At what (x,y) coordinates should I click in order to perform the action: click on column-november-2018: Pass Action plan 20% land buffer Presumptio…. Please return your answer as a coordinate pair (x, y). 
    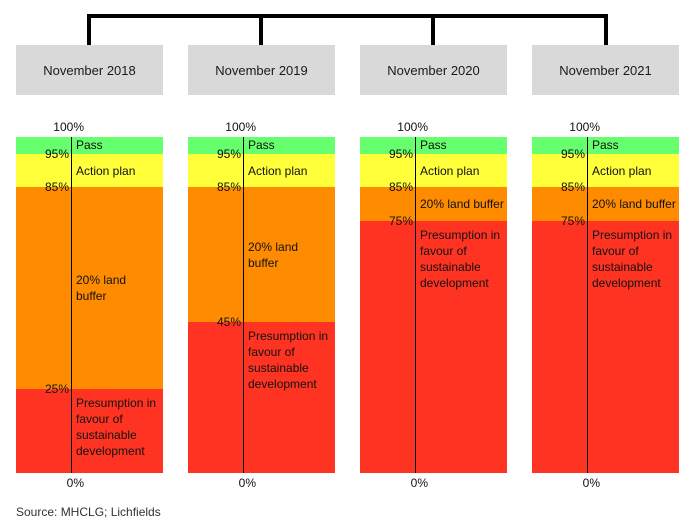
    Looking at the image, I should click on (89, 305).